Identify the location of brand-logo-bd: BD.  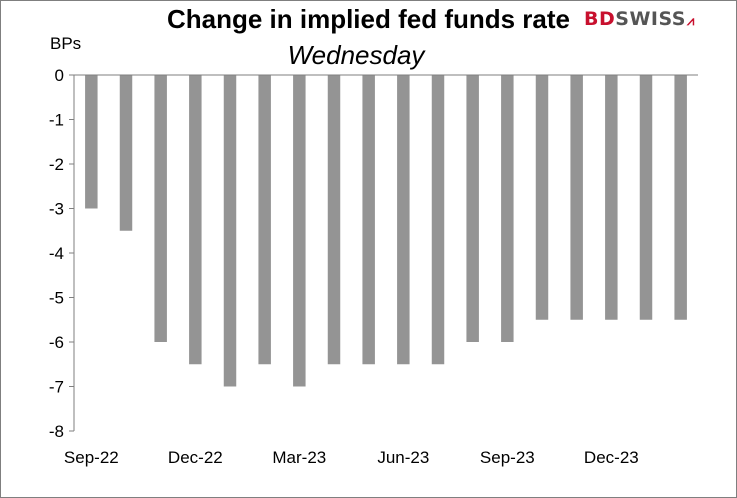
(600, 19).